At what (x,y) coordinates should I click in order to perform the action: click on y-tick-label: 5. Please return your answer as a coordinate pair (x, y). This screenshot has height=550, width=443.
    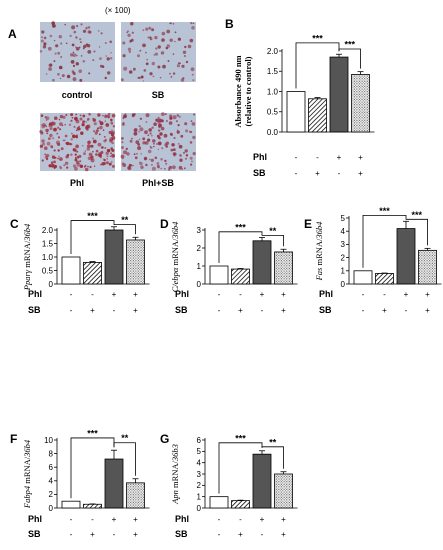
    Looking at the image, I should click on (199, 451).